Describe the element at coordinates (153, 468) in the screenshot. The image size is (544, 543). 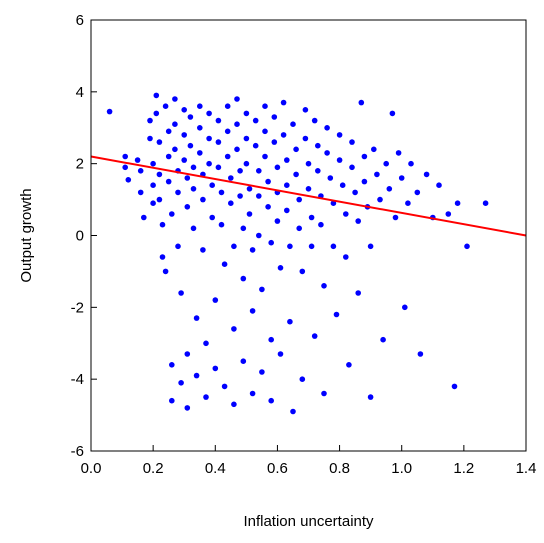
I see `x-tick-label: 0.2` at that location.